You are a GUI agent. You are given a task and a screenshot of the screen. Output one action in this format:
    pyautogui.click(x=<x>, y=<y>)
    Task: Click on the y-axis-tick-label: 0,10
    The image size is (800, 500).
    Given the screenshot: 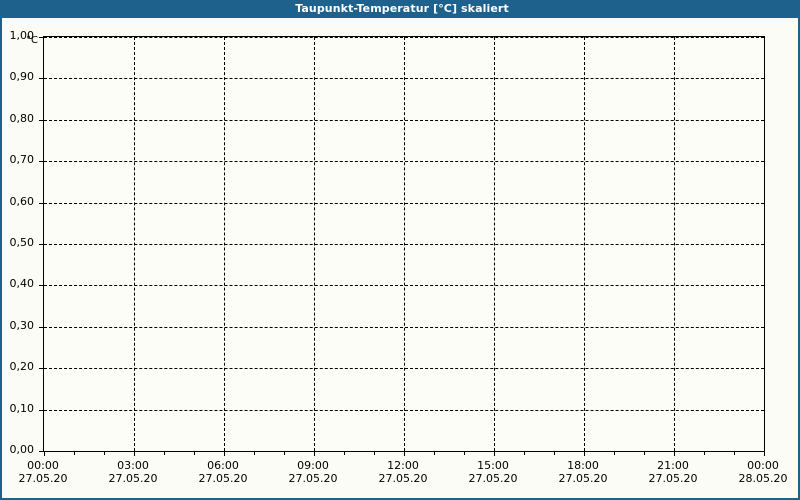 What is the action you would take?
    pyautogui.click(x=22, y=408)
    